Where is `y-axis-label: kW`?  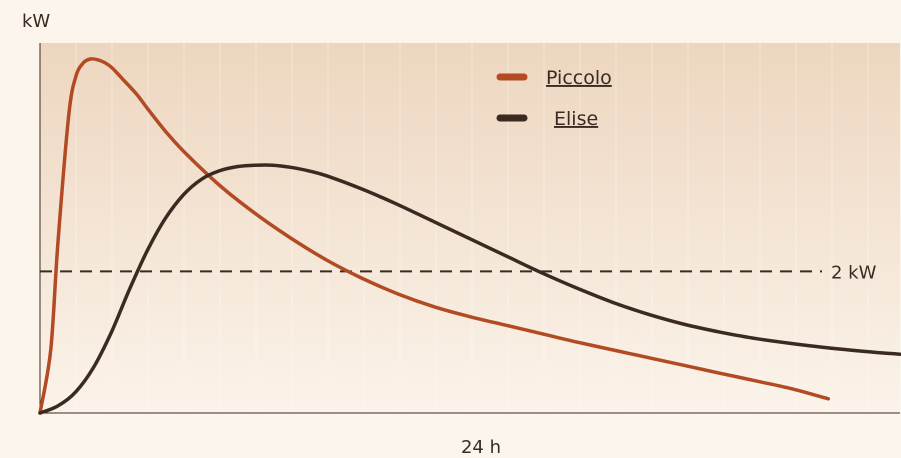
y-axis-label: kW is located at coordinates (36, 21).